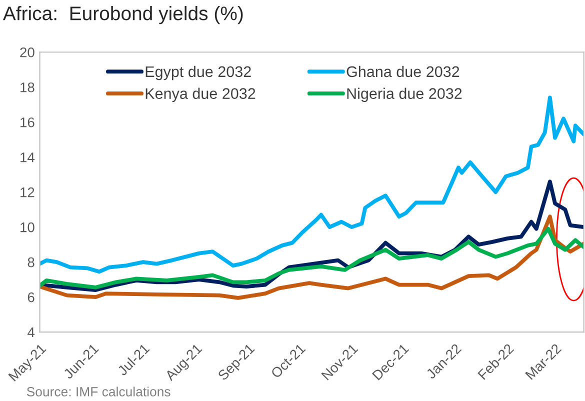 Image resolution: width=585 pixels, height=401 pixels. I want to click on y-tick-label: 20, so click(27, 52).